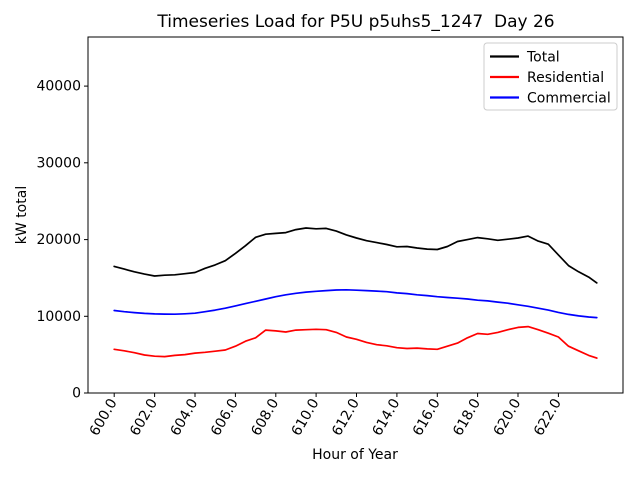 Image resolution: width=640 pixels, height=480 pixels. I want to click on legend-label-residential: Residential, so click(565, 78).